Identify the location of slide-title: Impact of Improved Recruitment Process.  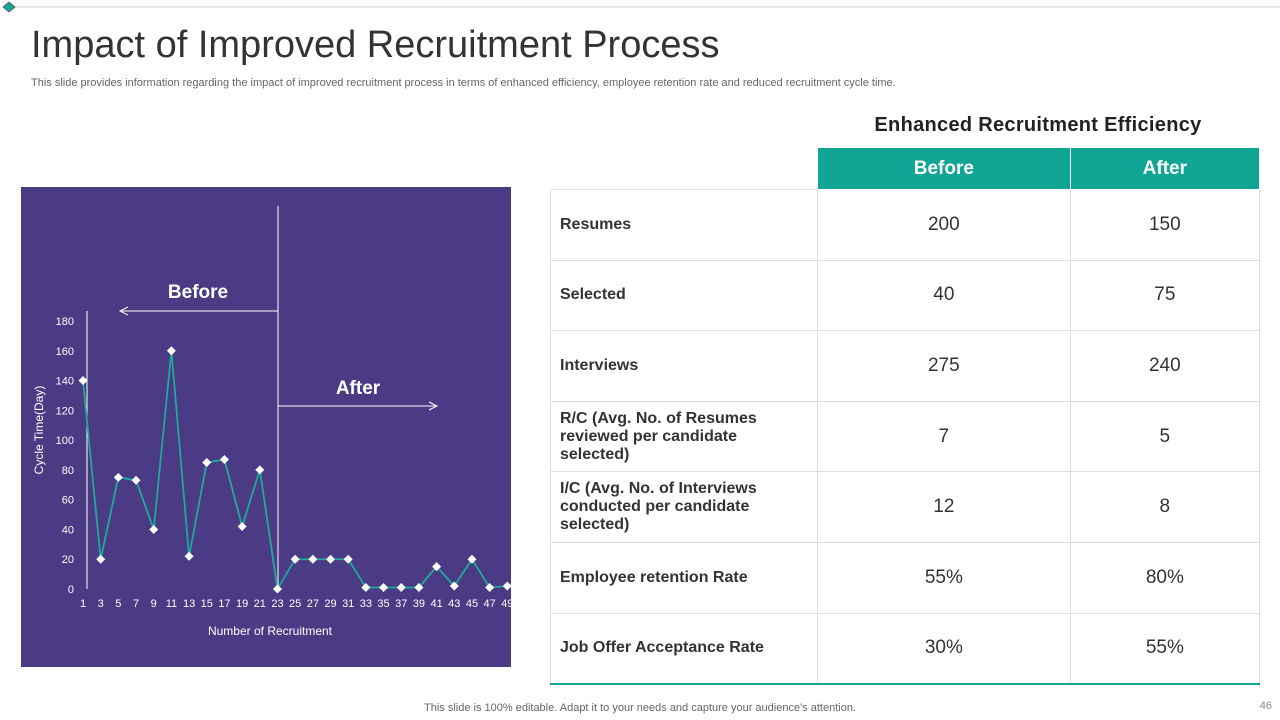
(375, 45).